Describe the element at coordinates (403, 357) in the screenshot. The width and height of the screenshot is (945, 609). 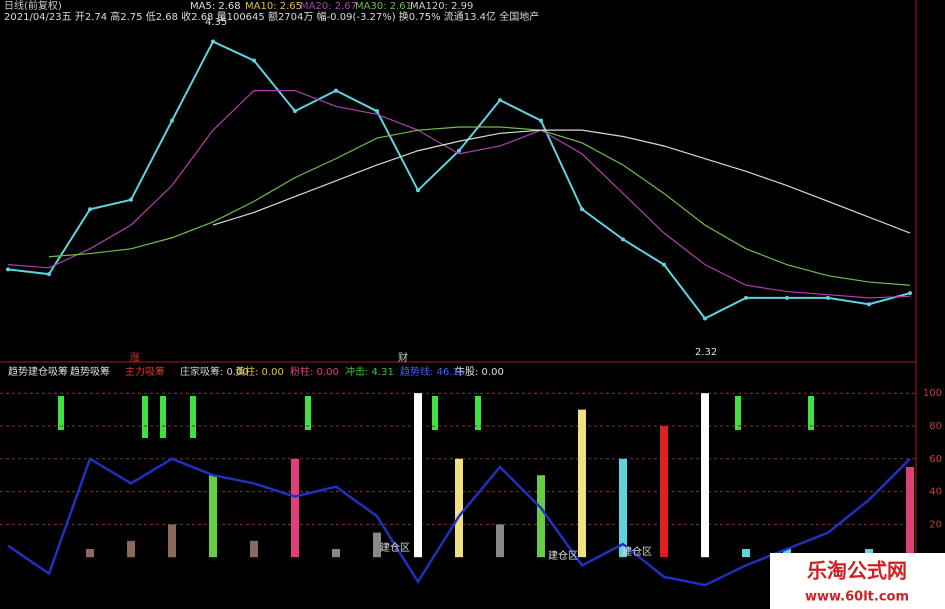
I see `marker: 财` at that location.